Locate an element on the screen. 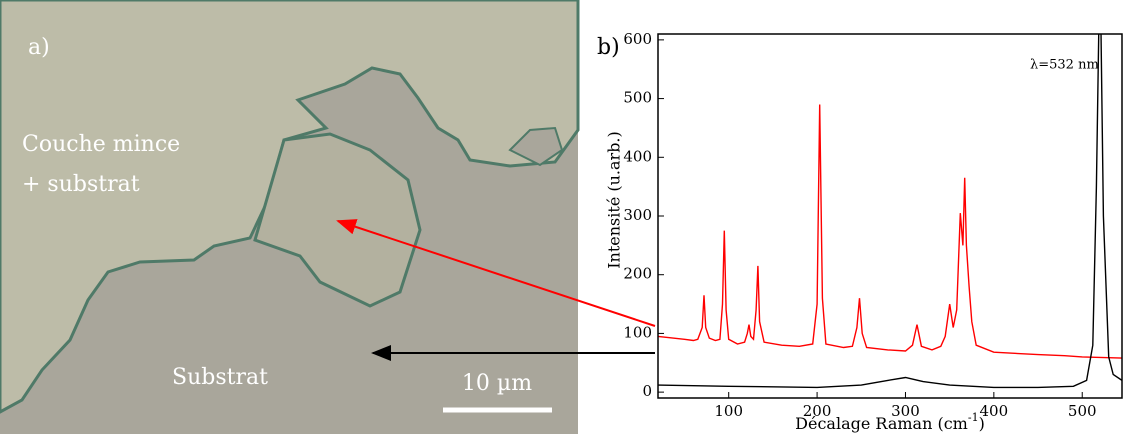 Image resolution: width=1124 pixels, height=438 pixels. x-tick-label: 300 is located at coordinates (905, 411).